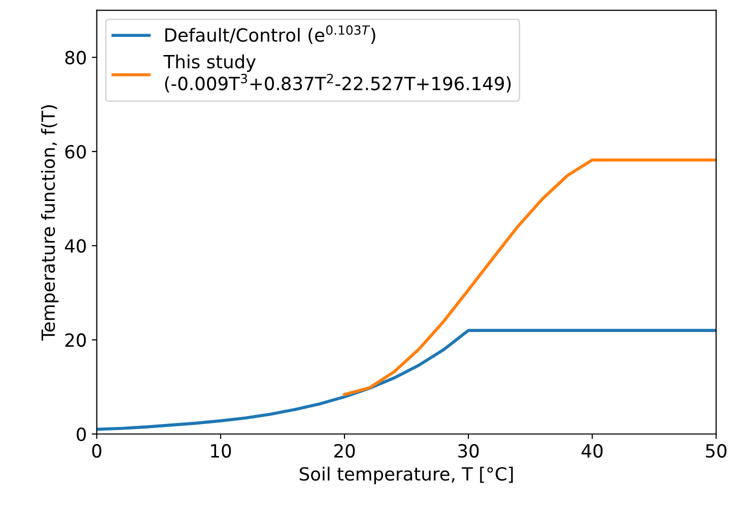 The image size is (733, 513). I want to click on y-tick-label: 60, so click(75, 151).